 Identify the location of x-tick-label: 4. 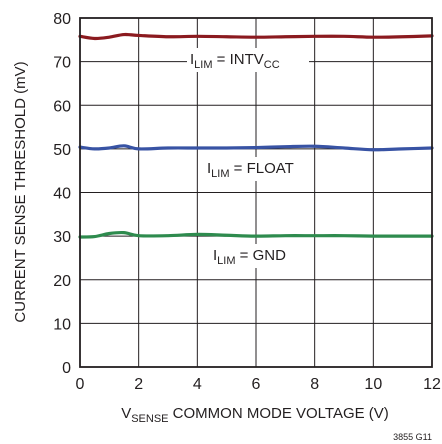
(197, 384).